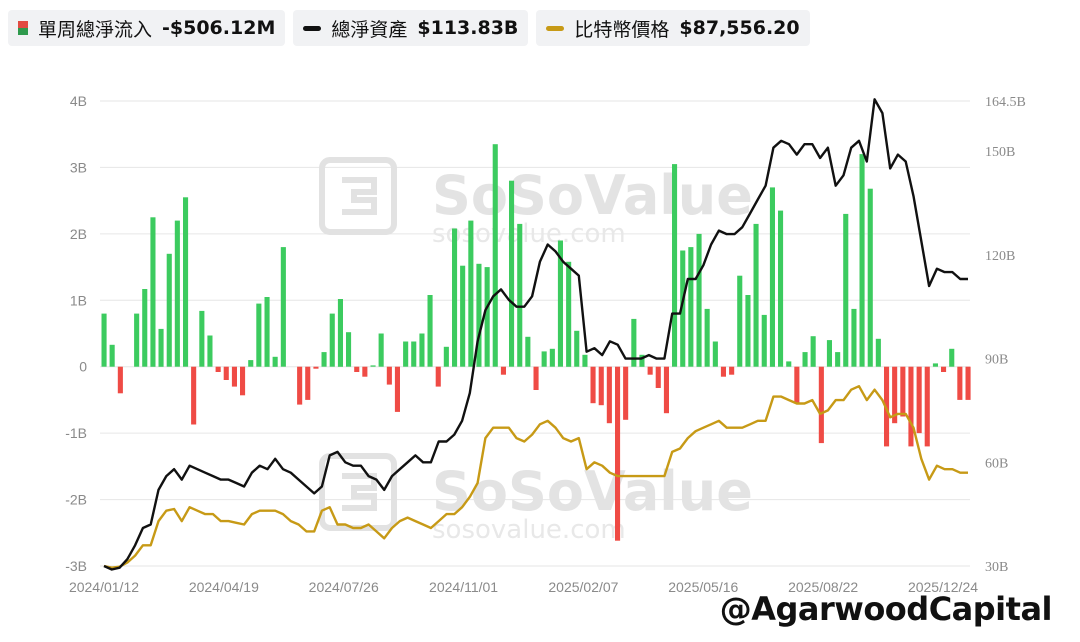  What do you see at coordinates (78, 234) in the screenshot?
I see `left-axis-tick-label: 2B` at bounding box center [78, 234].